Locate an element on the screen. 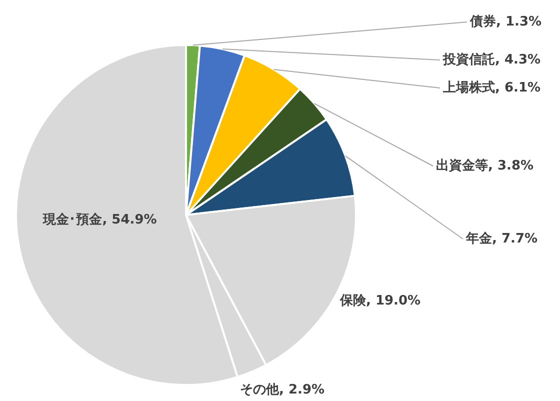 The width and height of the screenshot is (560, 401). slice-label: 投資信託, 4.3% is located at coordinates (491, 59).